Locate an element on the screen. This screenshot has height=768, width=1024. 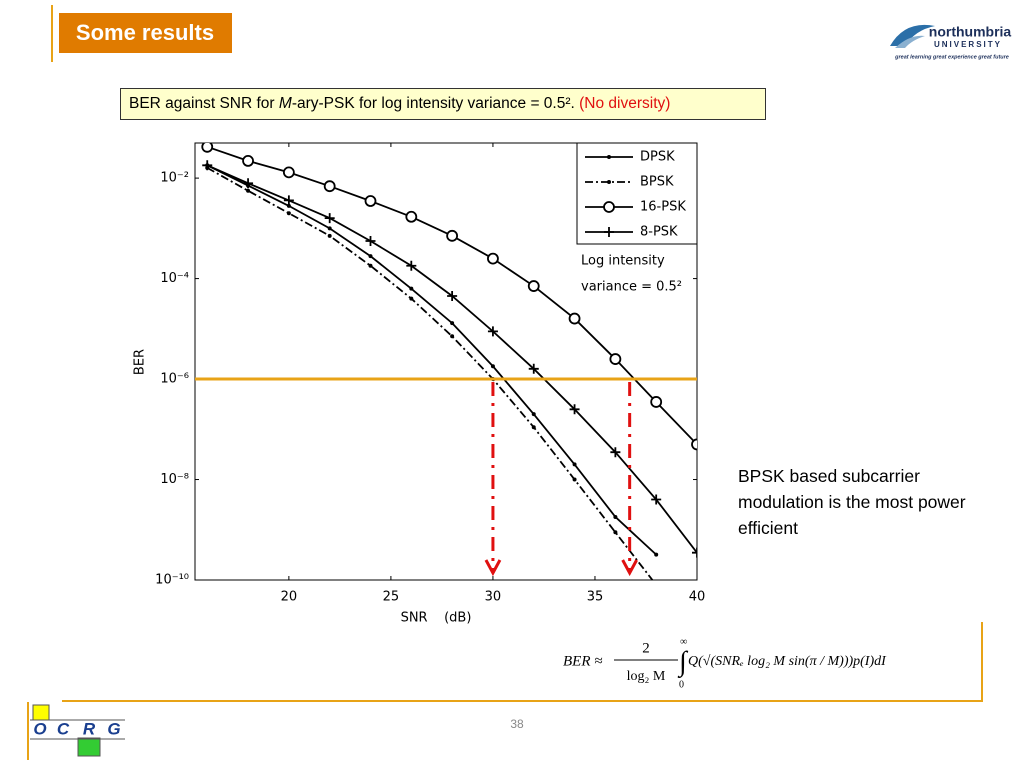
legend-label: BPSK is located at coordinates (657, 182).